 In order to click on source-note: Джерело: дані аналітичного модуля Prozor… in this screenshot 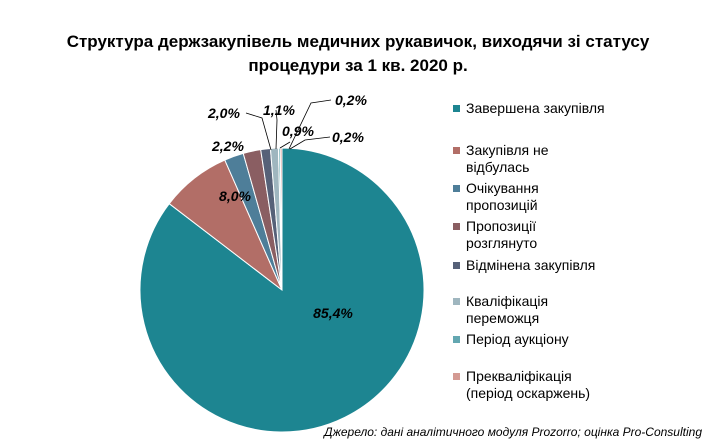, I will do `click(513, 432)`.